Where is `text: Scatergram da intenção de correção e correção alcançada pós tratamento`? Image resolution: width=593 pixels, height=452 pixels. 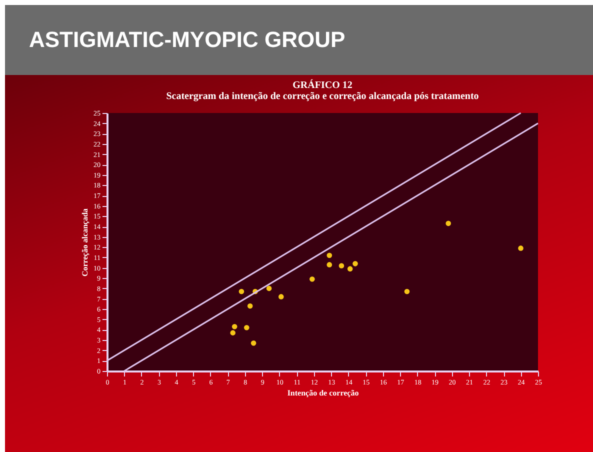
text: Scatergram da intenção de correção e correção alcançada pós tratamento is located at coordinates (322, 96).